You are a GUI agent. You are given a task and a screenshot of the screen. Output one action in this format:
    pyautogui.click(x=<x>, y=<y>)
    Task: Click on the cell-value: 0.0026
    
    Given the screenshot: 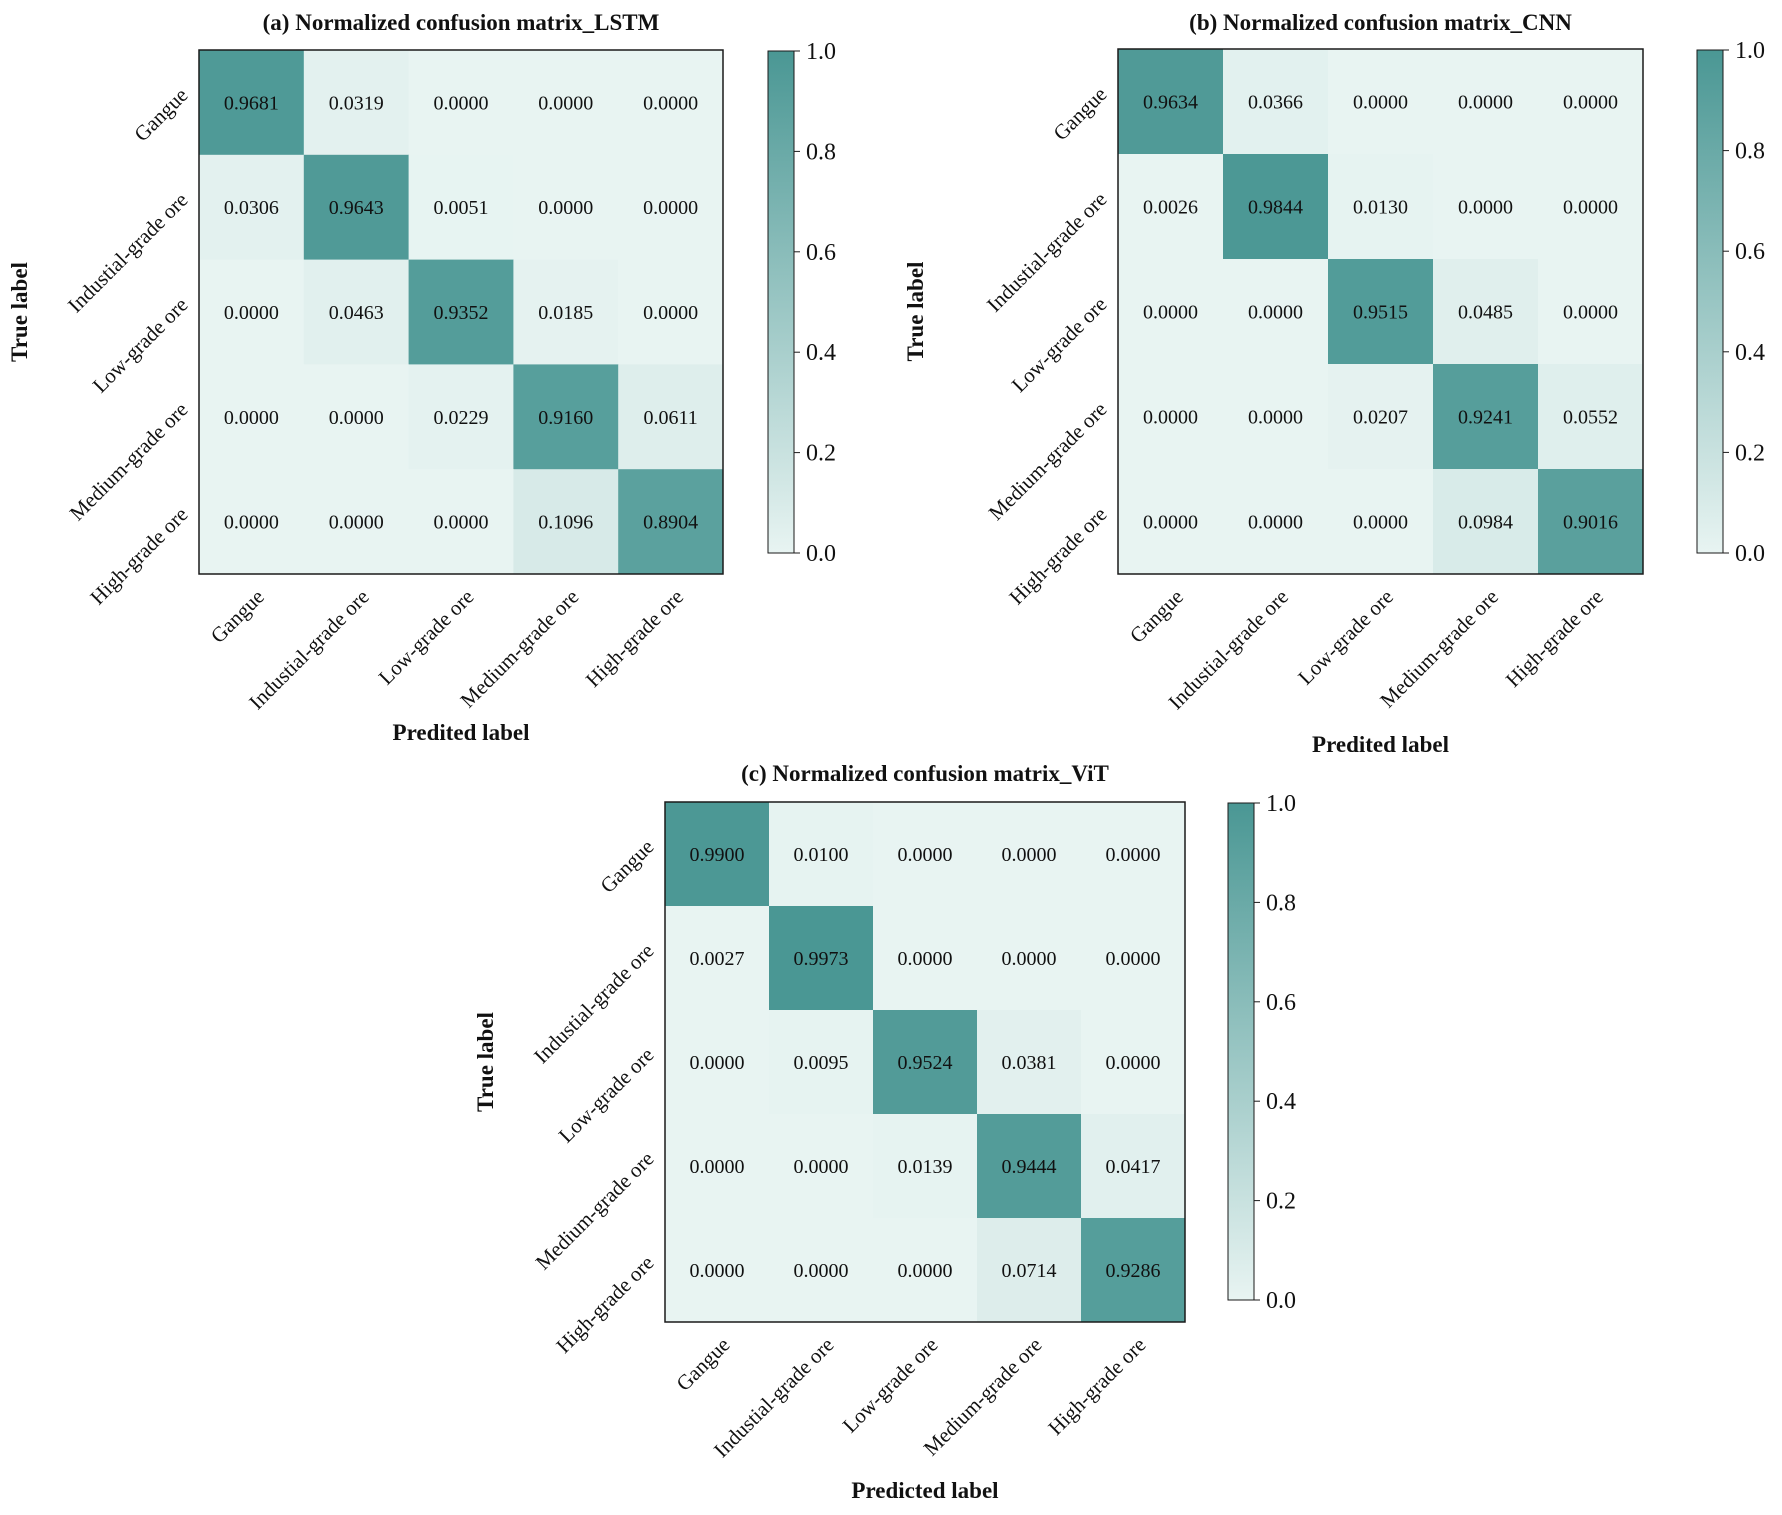 What is the action you would take?
    pyautogui.click(x=1170, y=208)
    